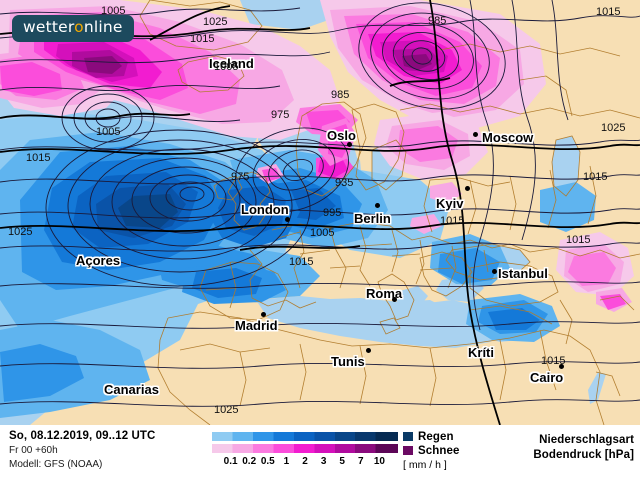  What do you see at coordinates (425, 465) in the screenshot?
I see `unit-label: [ mm / h ]` at bounding box center [425, 465].